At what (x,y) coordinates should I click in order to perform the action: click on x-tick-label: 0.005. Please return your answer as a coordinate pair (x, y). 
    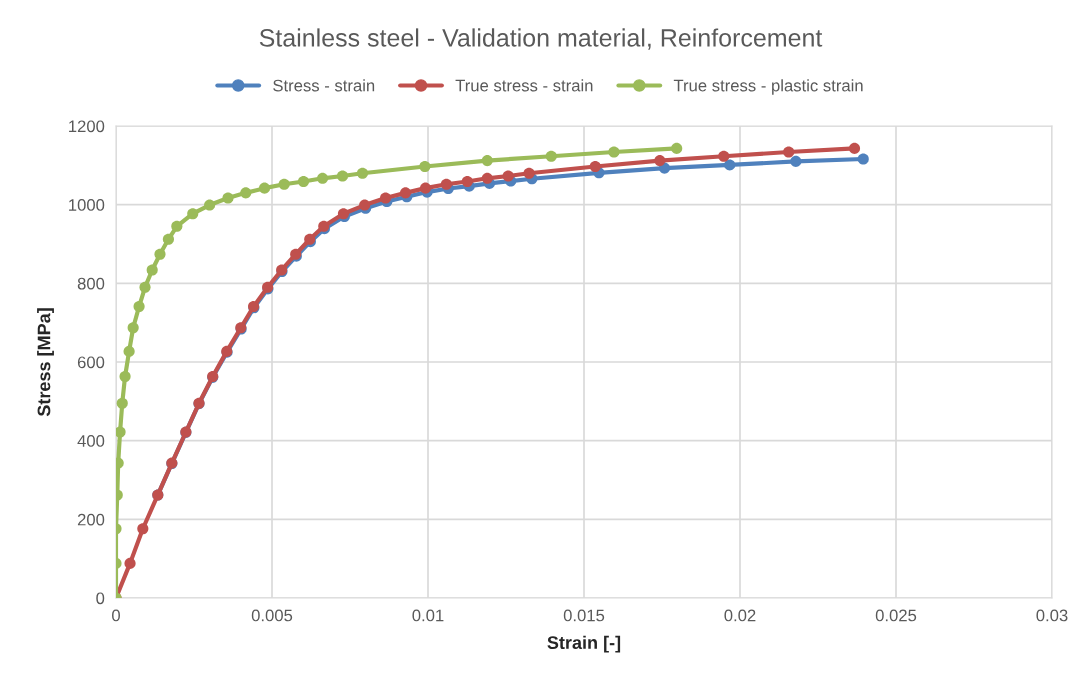
    Looking at the image, I should click on (272, 615).